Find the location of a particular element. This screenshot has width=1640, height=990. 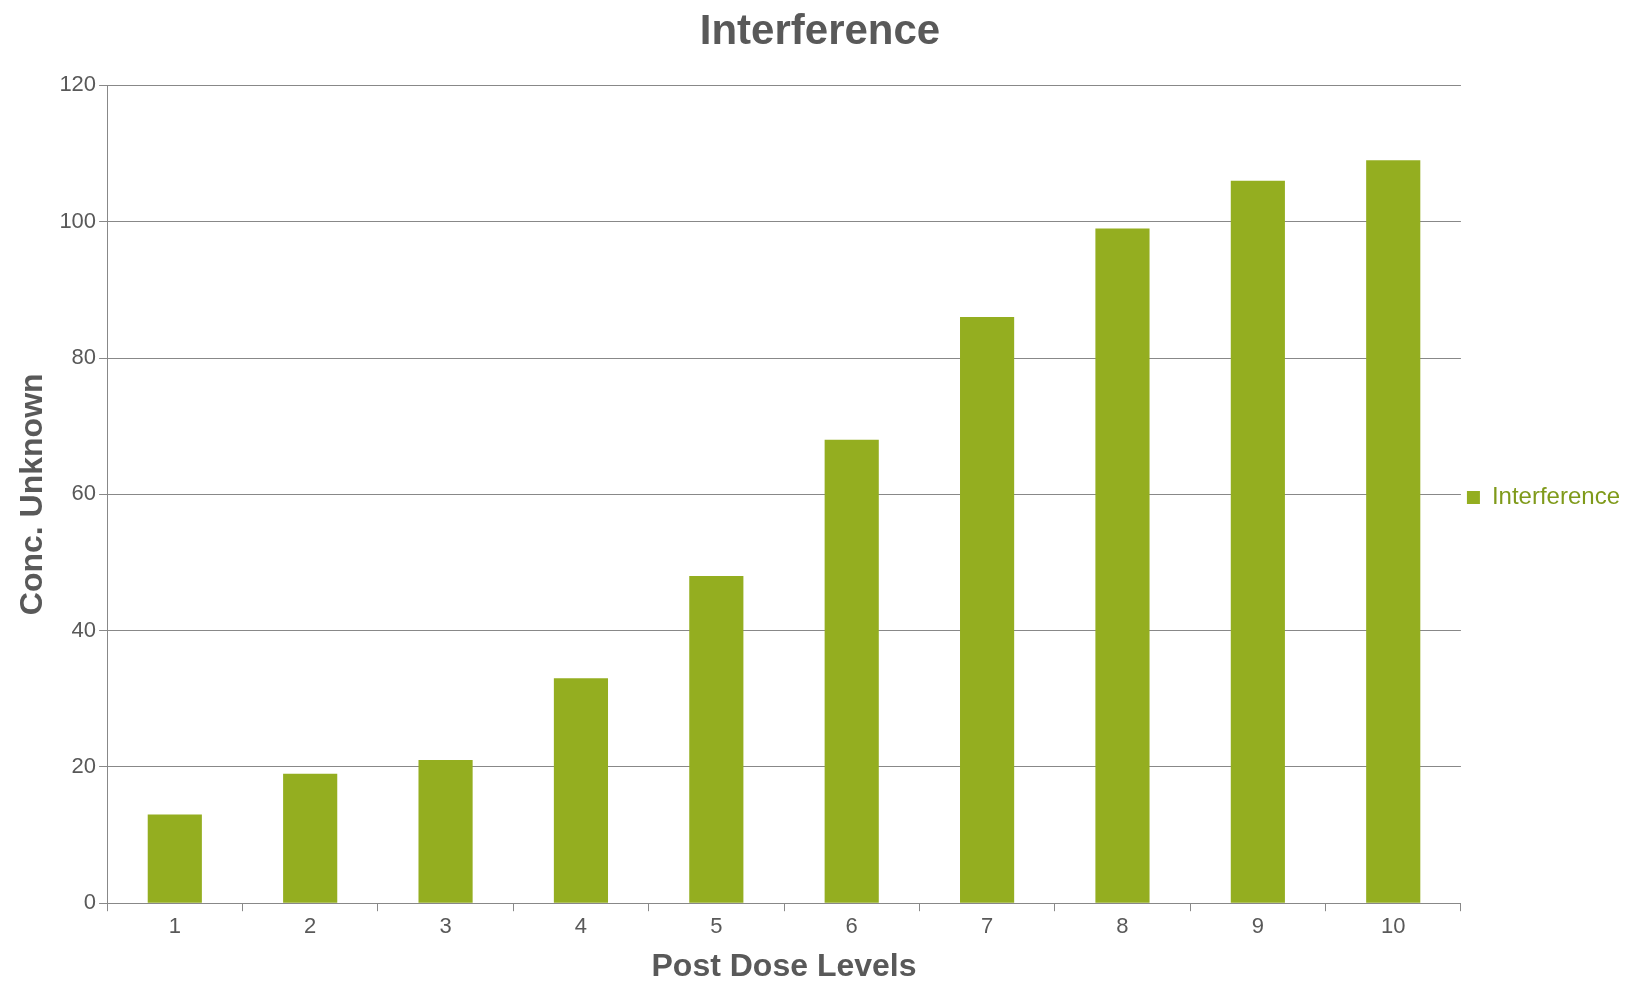

y-axis-title: Conc. Unknown is located at coordinates (31, 494).